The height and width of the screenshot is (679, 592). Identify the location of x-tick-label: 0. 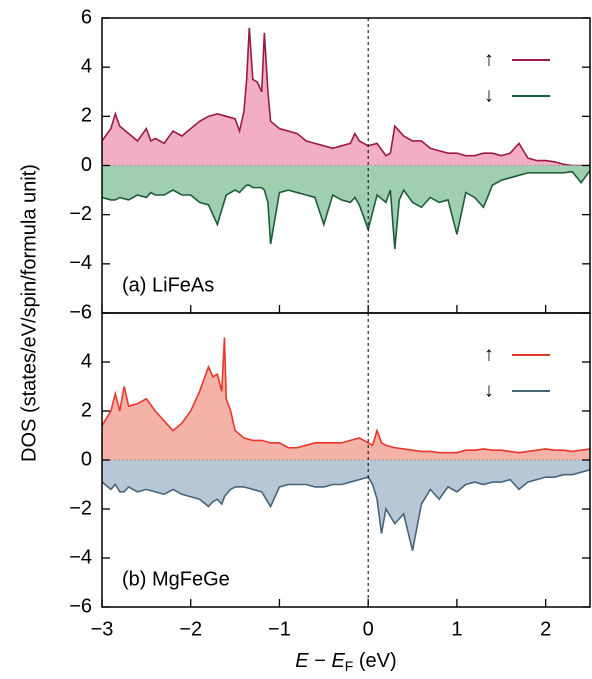
(368, 629).